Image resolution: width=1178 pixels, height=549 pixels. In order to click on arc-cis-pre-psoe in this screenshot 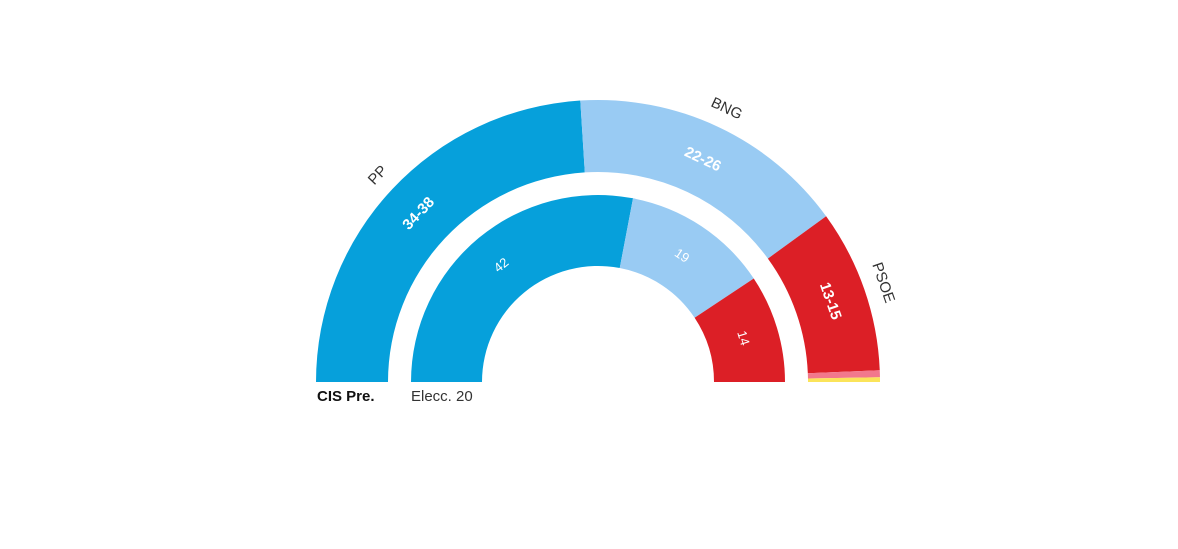, I will do `click(823, 295)`.